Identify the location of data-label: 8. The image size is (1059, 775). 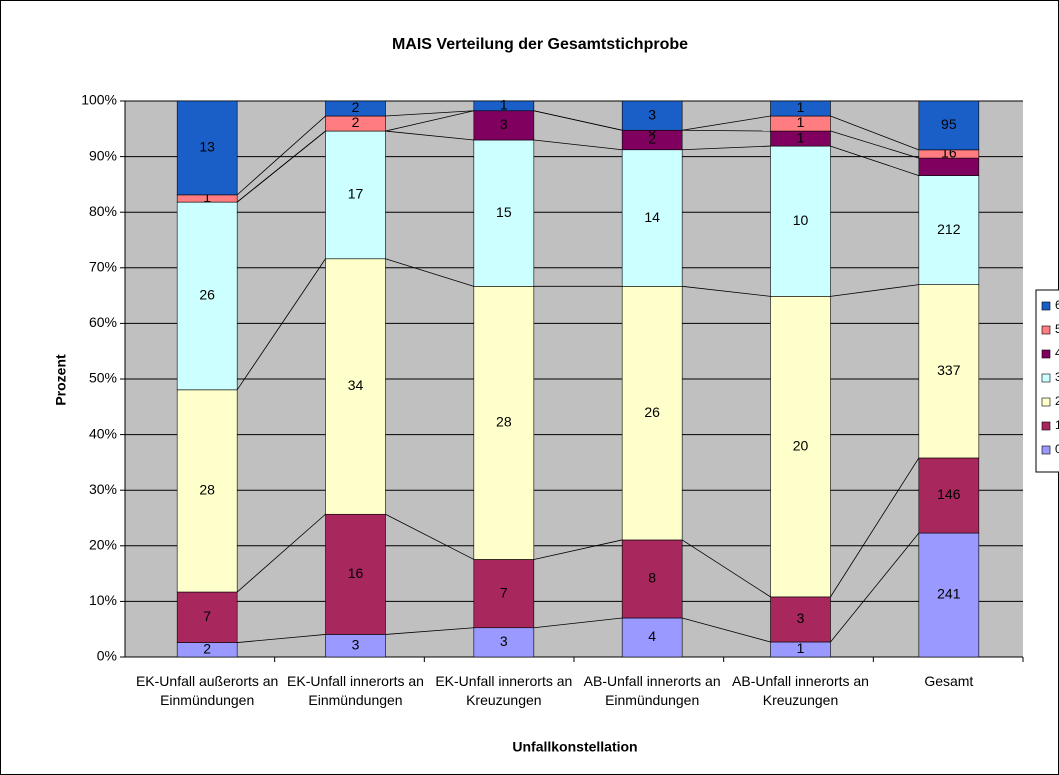
(652, 578).